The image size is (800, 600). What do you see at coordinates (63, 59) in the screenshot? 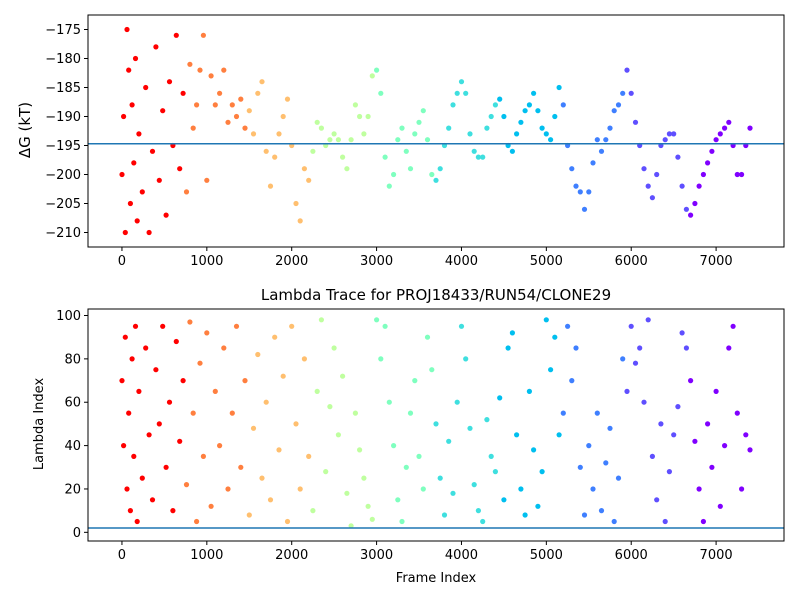
I see `delta-g-y-tick-label: −180` at bounding box center [63, 59].